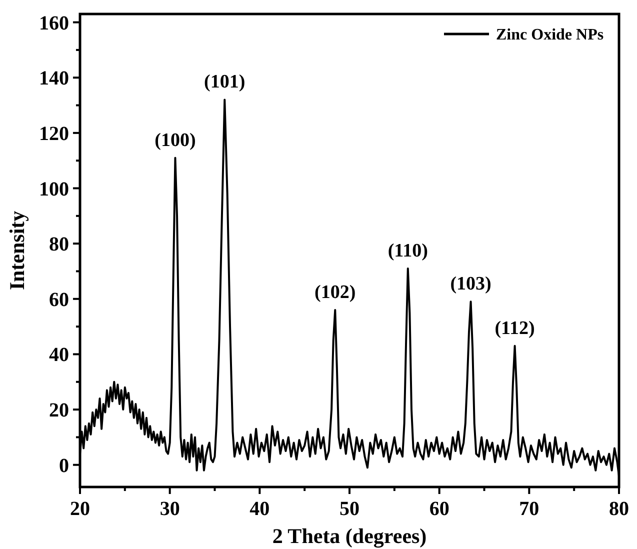 This screenshot has width=637, height=549. I want to click on legend-label: Zinc Oxide NPs, so click(550, 35).